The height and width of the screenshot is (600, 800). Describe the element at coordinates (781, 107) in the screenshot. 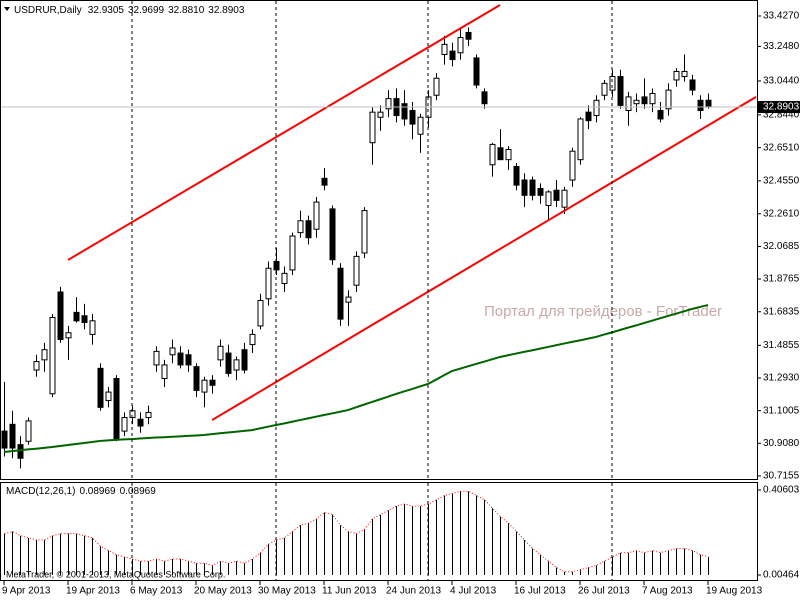

I see `price-label: 32.8903` at that location.